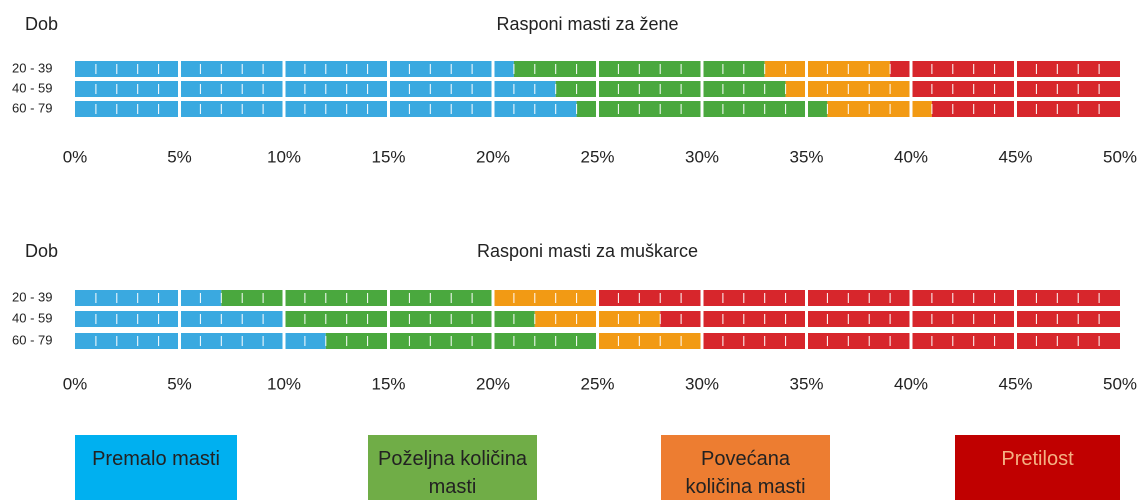 The height and width of the screenshot is (501, 1145). What do you see at coordinates (587, 24) in the screenshot?
I see `chart-title: Rasponi masti za žene` at bounding box center [587, 24].